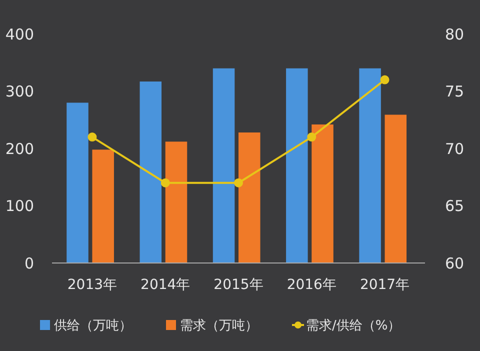 The image size is (480, 351). Describe the element at coordinates (29, 263) in the screenshot. I see `y-tick-label: 0` at that location.